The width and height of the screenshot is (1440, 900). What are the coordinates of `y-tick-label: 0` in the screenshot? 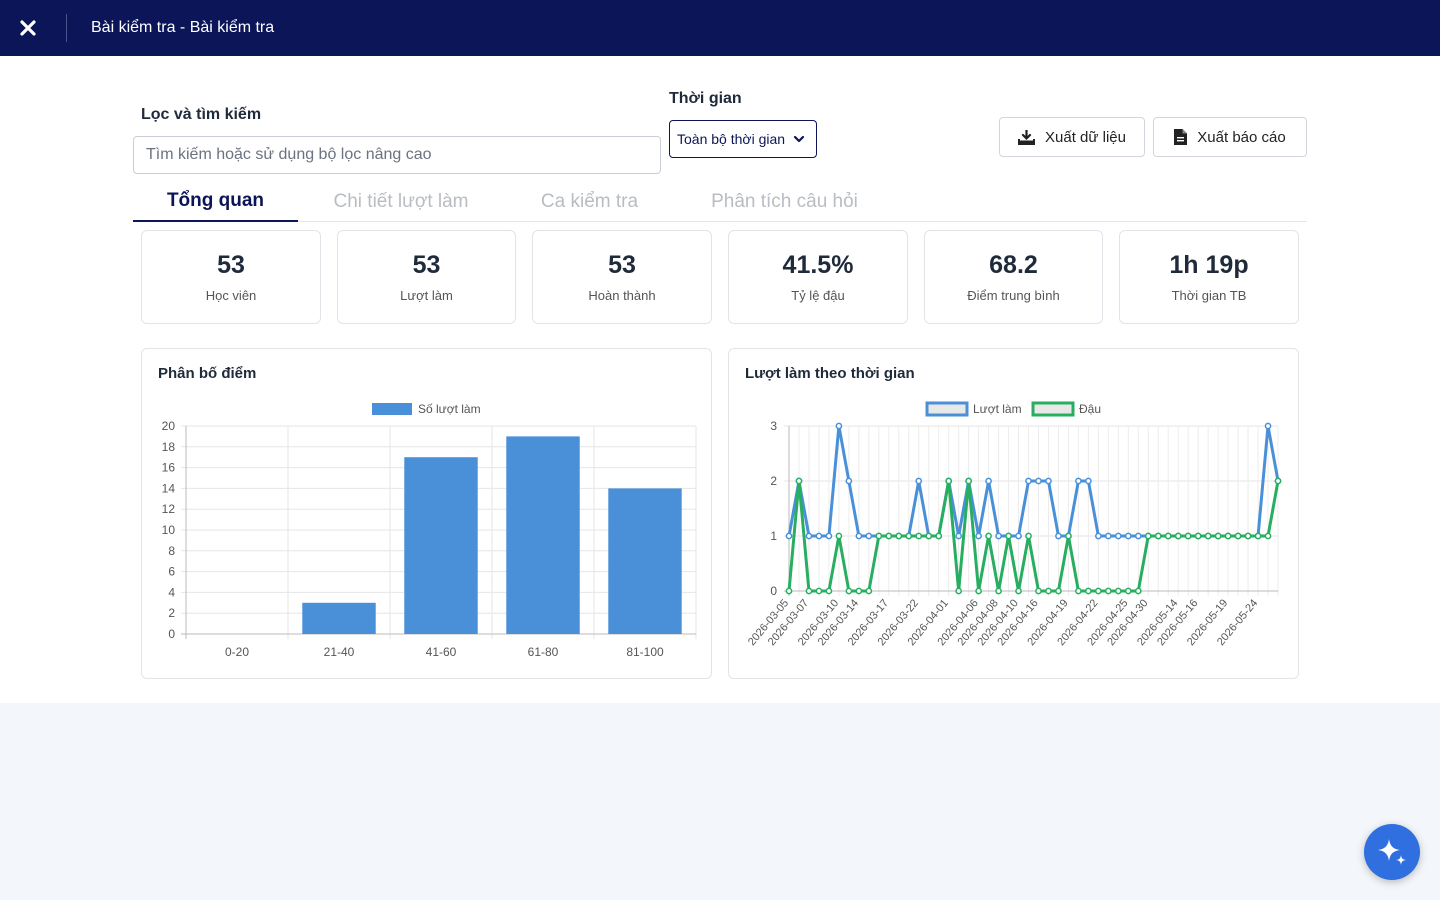 It's located at (773, 591).